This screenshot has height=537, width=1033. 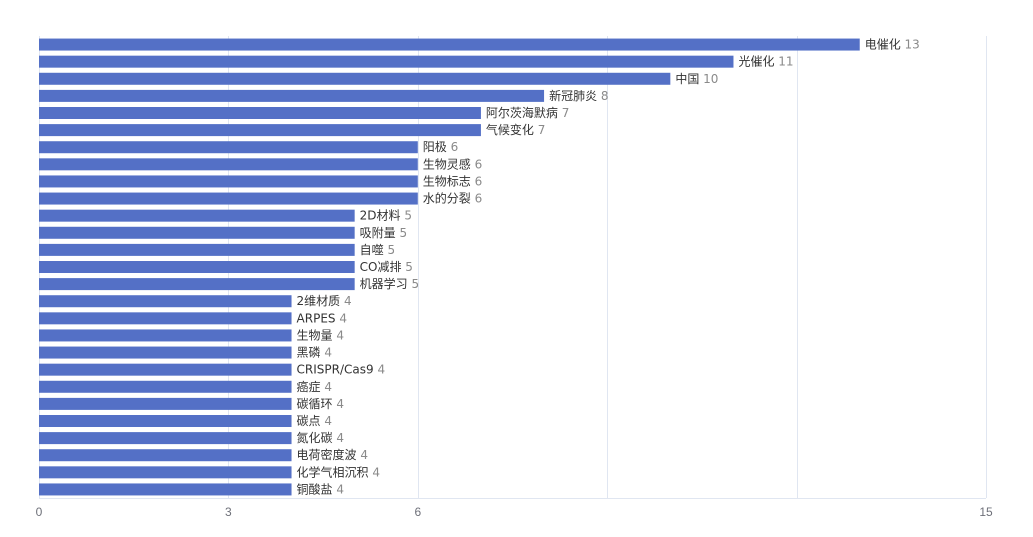 What do you see at coordinates (756, 62) in the screenshot?
I see `bar-category-label: 光催化` at bounding box center [756, 62].